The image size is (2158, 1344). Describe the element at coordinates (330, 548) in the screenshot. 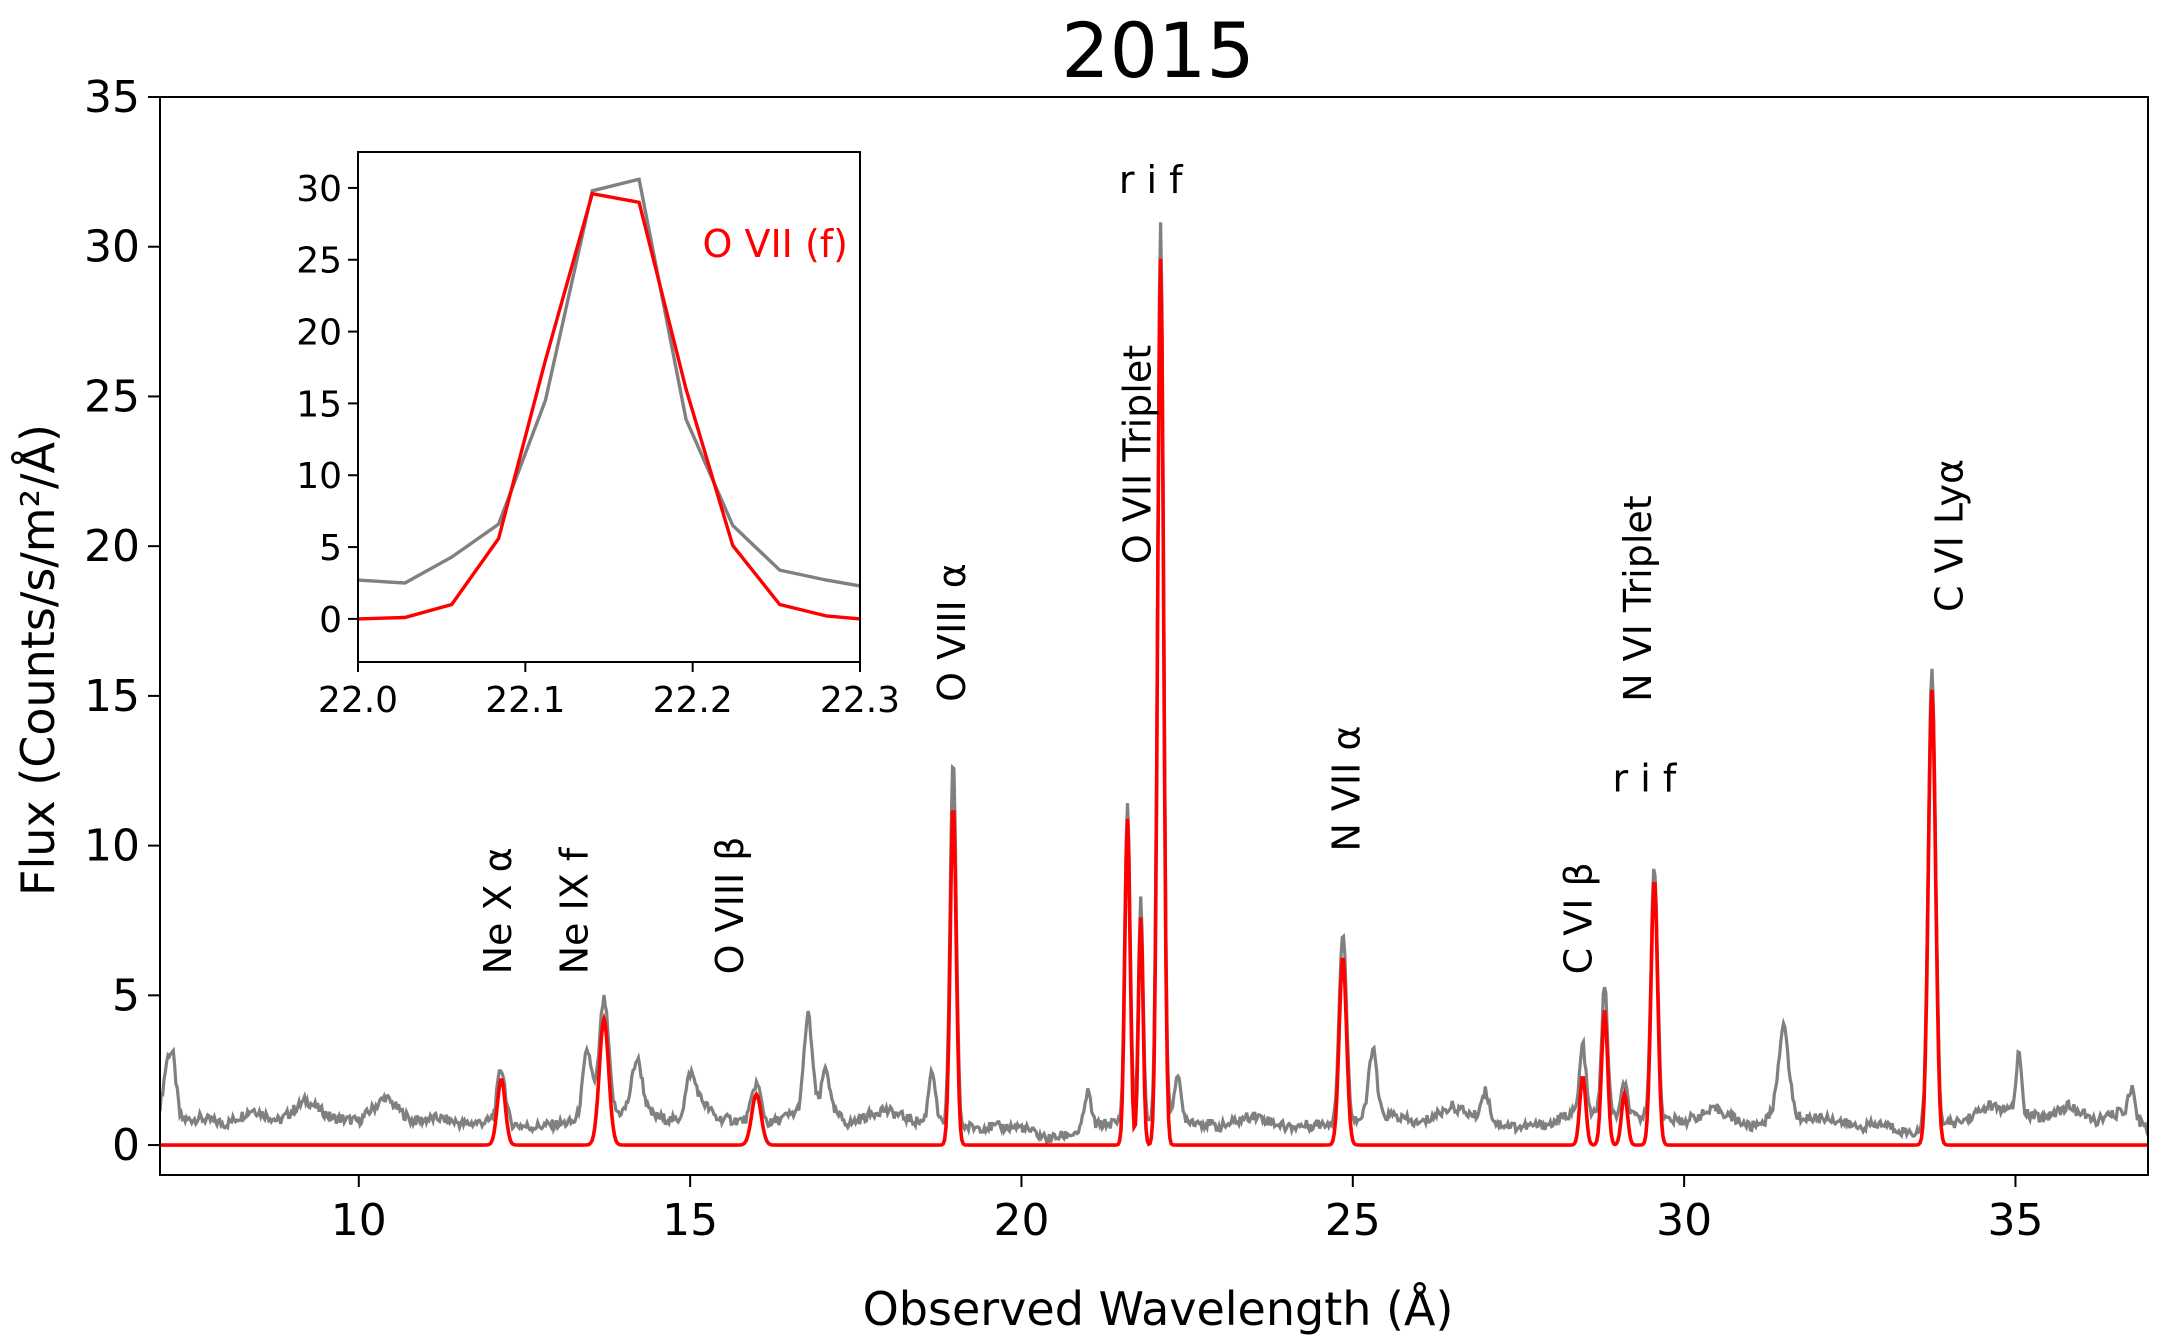

I see `inset-y-tick-label: 5` at that location.